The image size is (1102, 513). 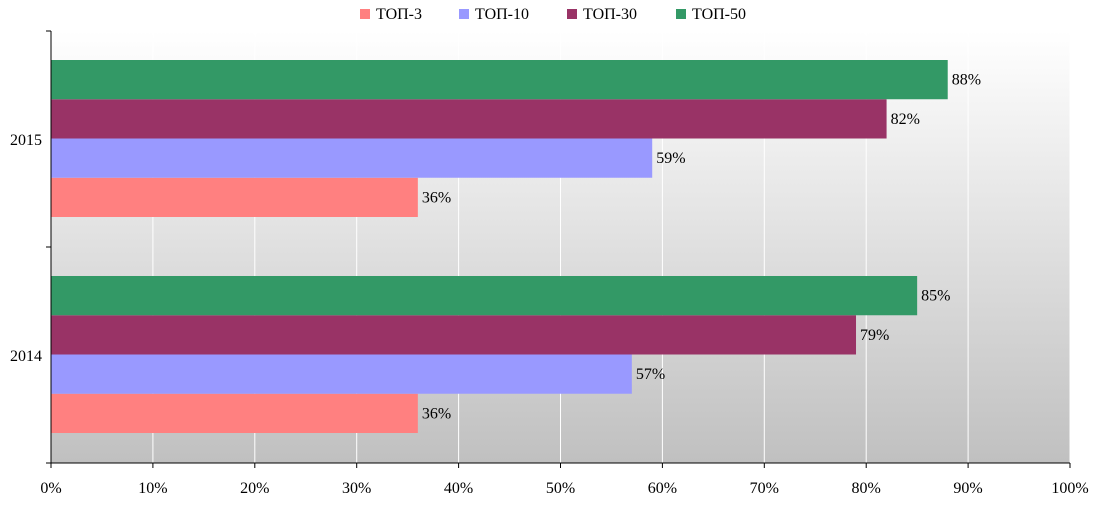 What do you see at coordinates (610, 14) in the screenshot?
I see `legend-label: ТОП-30` at bounding box center [610, 14].